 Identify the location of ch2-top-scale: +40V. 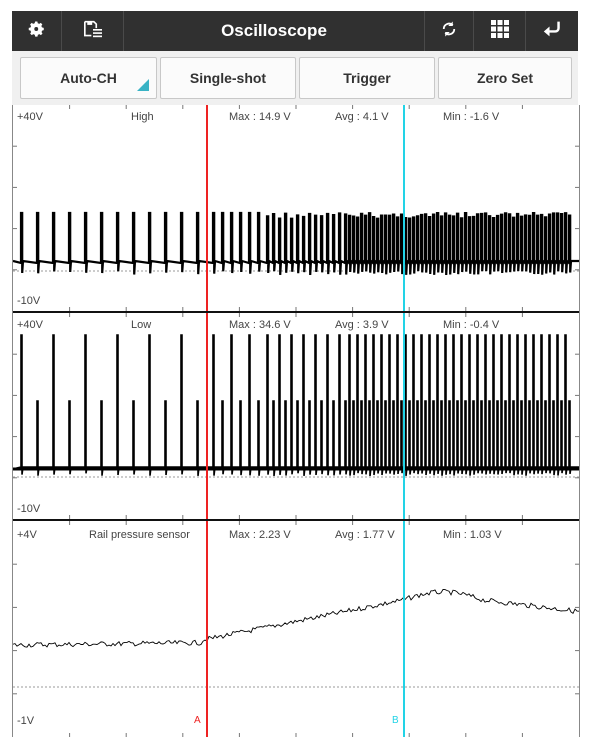
(30, 325).